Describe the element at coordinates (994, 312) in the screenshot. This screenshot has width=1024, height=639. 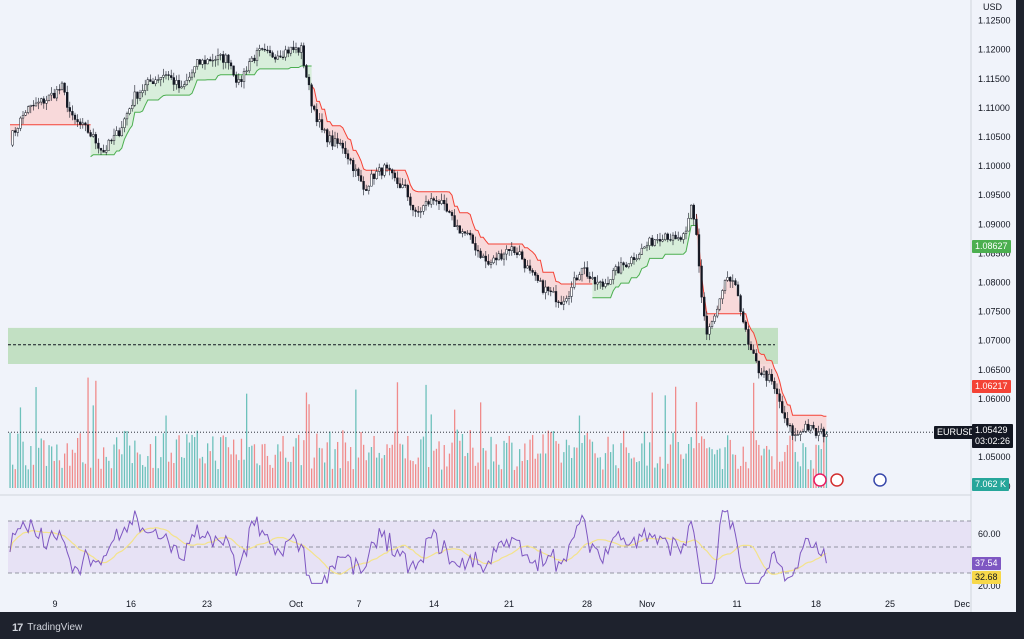
I see `price-tick-label: 1.07500` at that location.